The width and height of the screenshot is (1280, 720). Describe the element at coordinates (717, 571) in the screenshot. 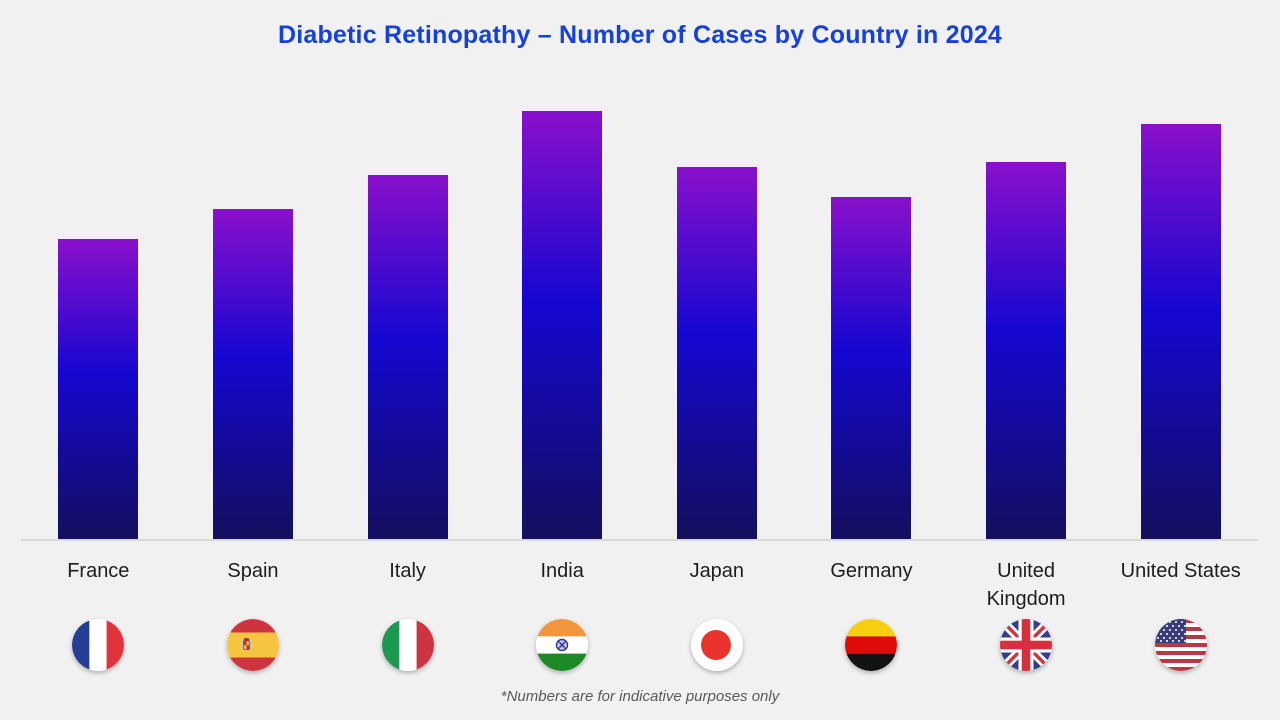

I see `axis-label-japan: Japan` at that location.